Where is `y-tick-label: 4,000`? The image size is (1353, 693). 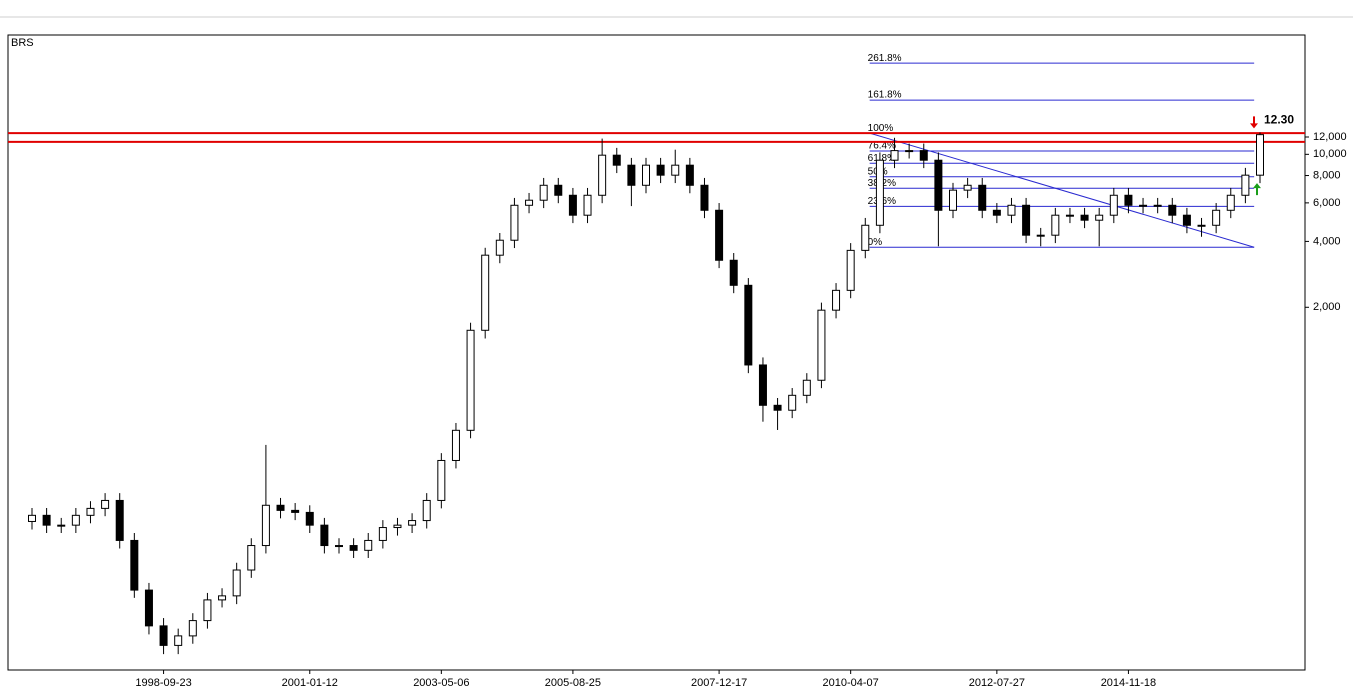 y-tick-label: 4,000 is located at coordinates (1327, 241).